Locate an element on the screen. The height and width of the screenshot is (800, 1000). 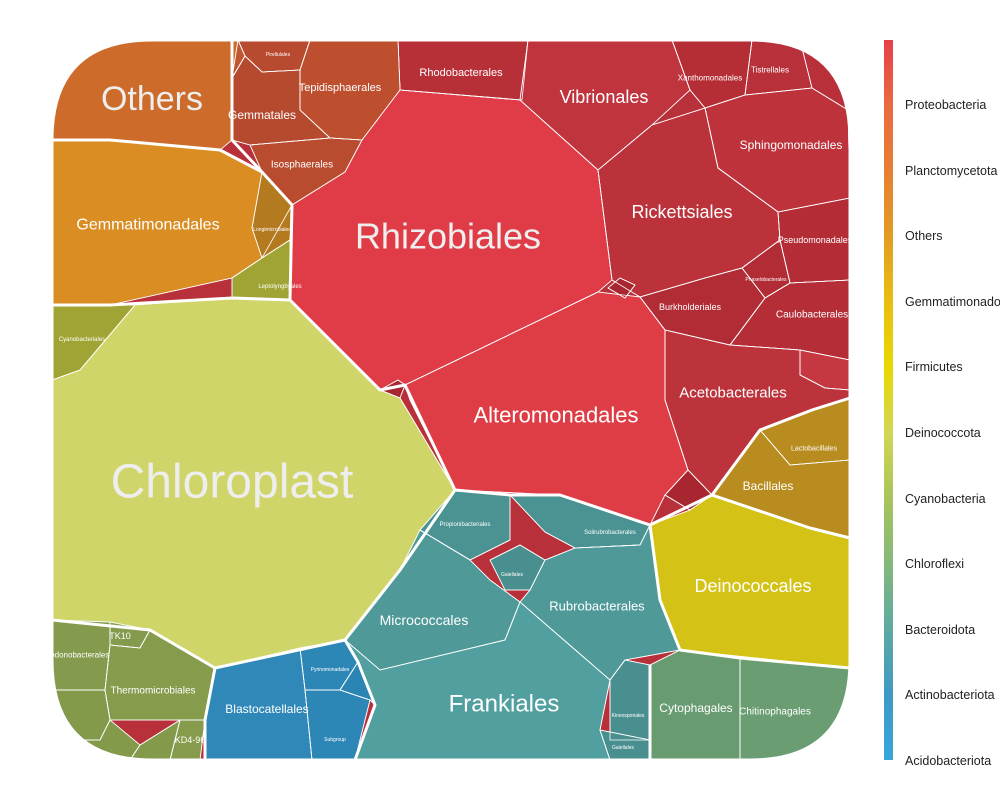
label-rubrobacterales: Rubrobacterales is located at coordinates (597, 606).